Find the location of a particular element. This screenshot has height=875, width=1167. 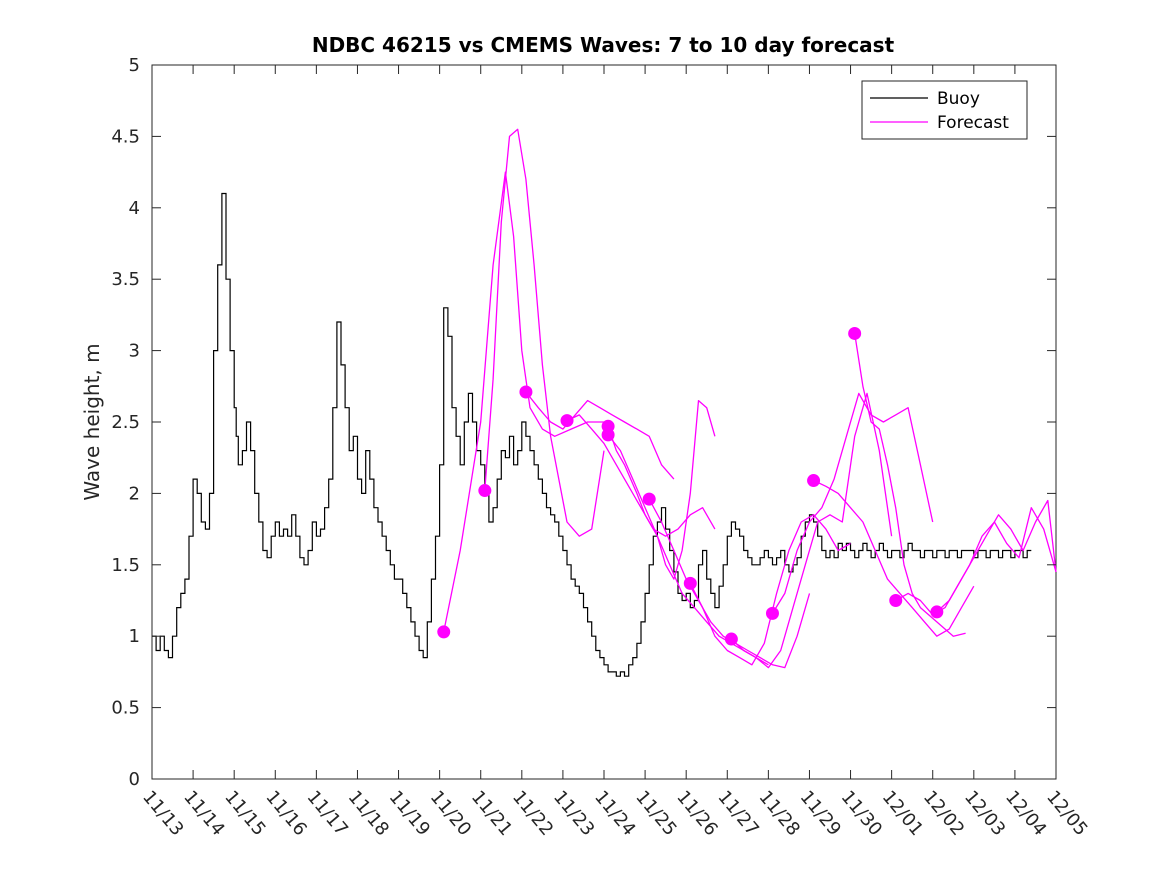

y-tick-label: 0 is located at coordinates (134, 779).